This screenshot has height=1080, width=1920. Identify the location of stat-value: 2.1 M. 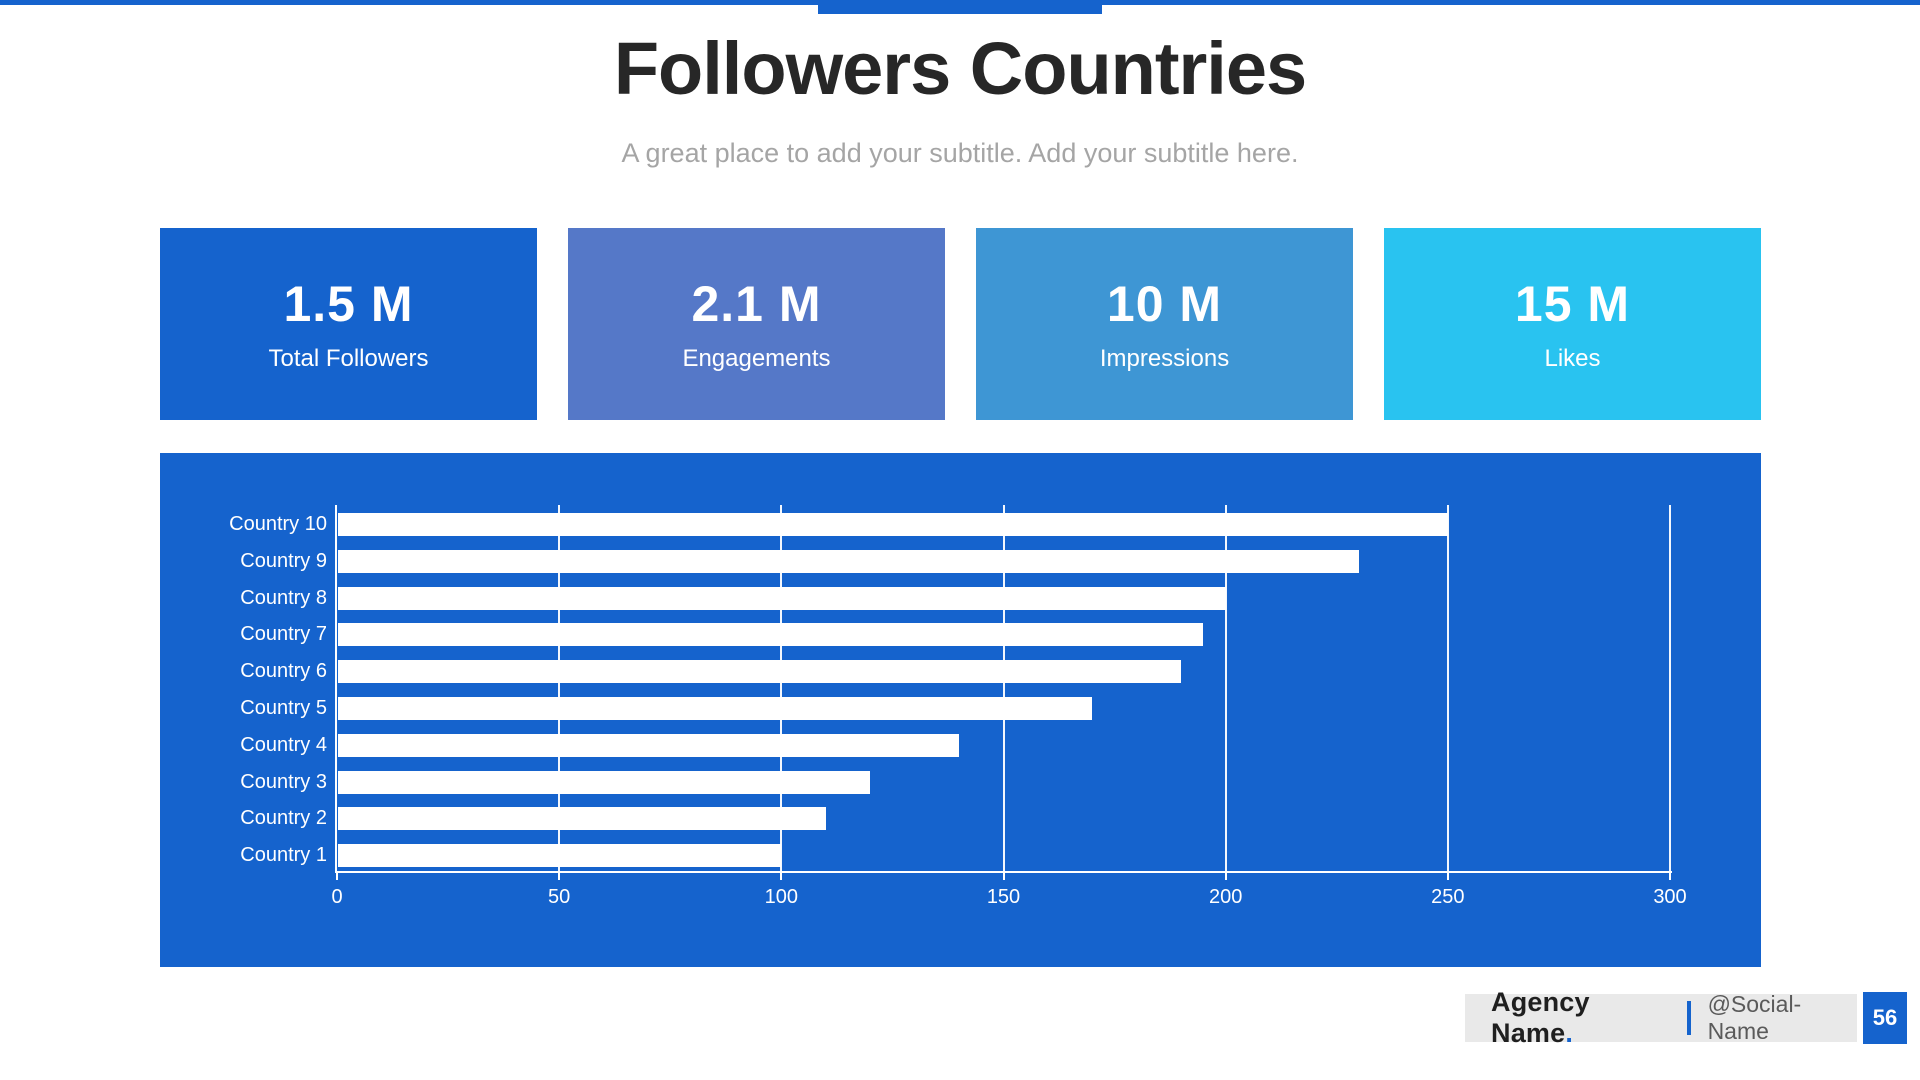
(756, 304).